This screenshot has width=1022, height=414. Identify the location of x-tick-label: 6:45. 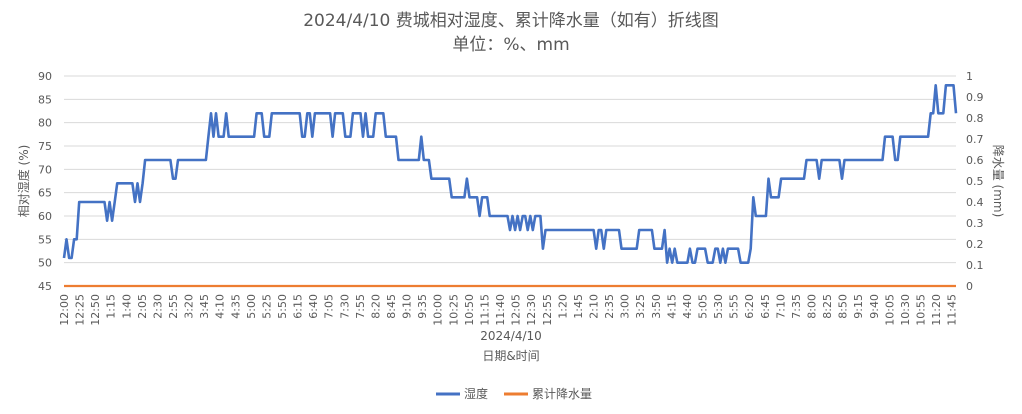
(765, 306).